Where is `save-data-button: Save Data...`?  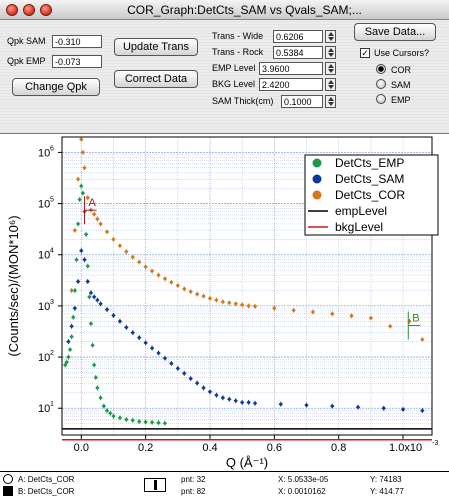 save-data-button: Save Data... is located at coordinates (395, 32).